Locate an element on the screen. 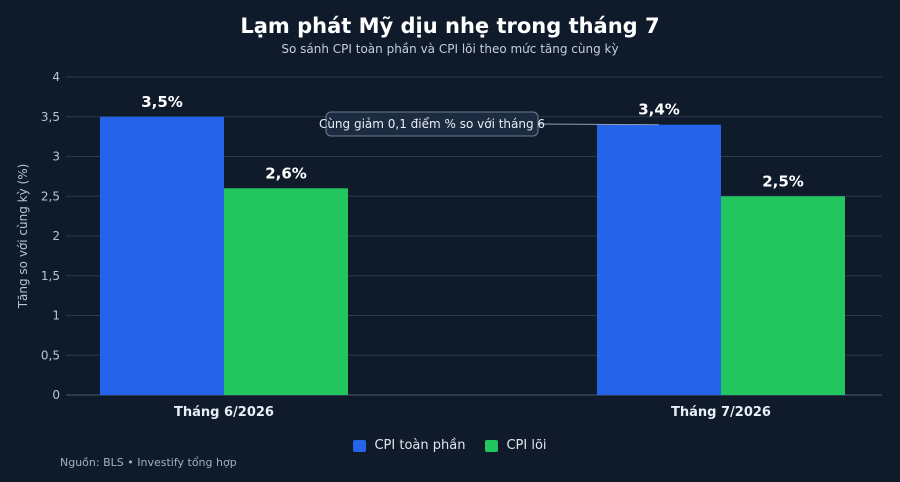 The width and height of the screenshot is (900, 482). chart-title: Lạm phát Mỹ dịu nhẹ trong tháng 7 is located at coordinates (450, 26).